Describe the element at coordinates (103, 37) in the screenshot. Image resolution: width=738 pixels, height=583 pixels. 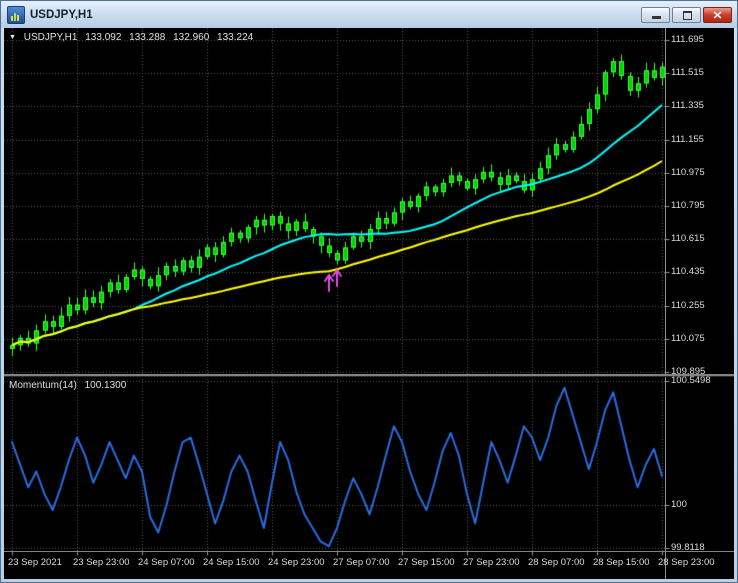
I see `overlay-open: 133.092` at that location.